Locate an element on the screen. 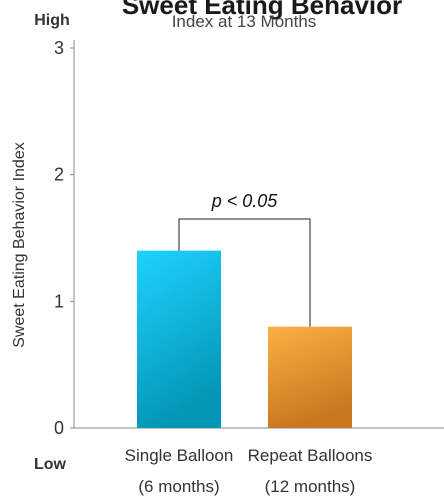  x-category-sublabel: (6 months) is located at coordinates (178, 486).